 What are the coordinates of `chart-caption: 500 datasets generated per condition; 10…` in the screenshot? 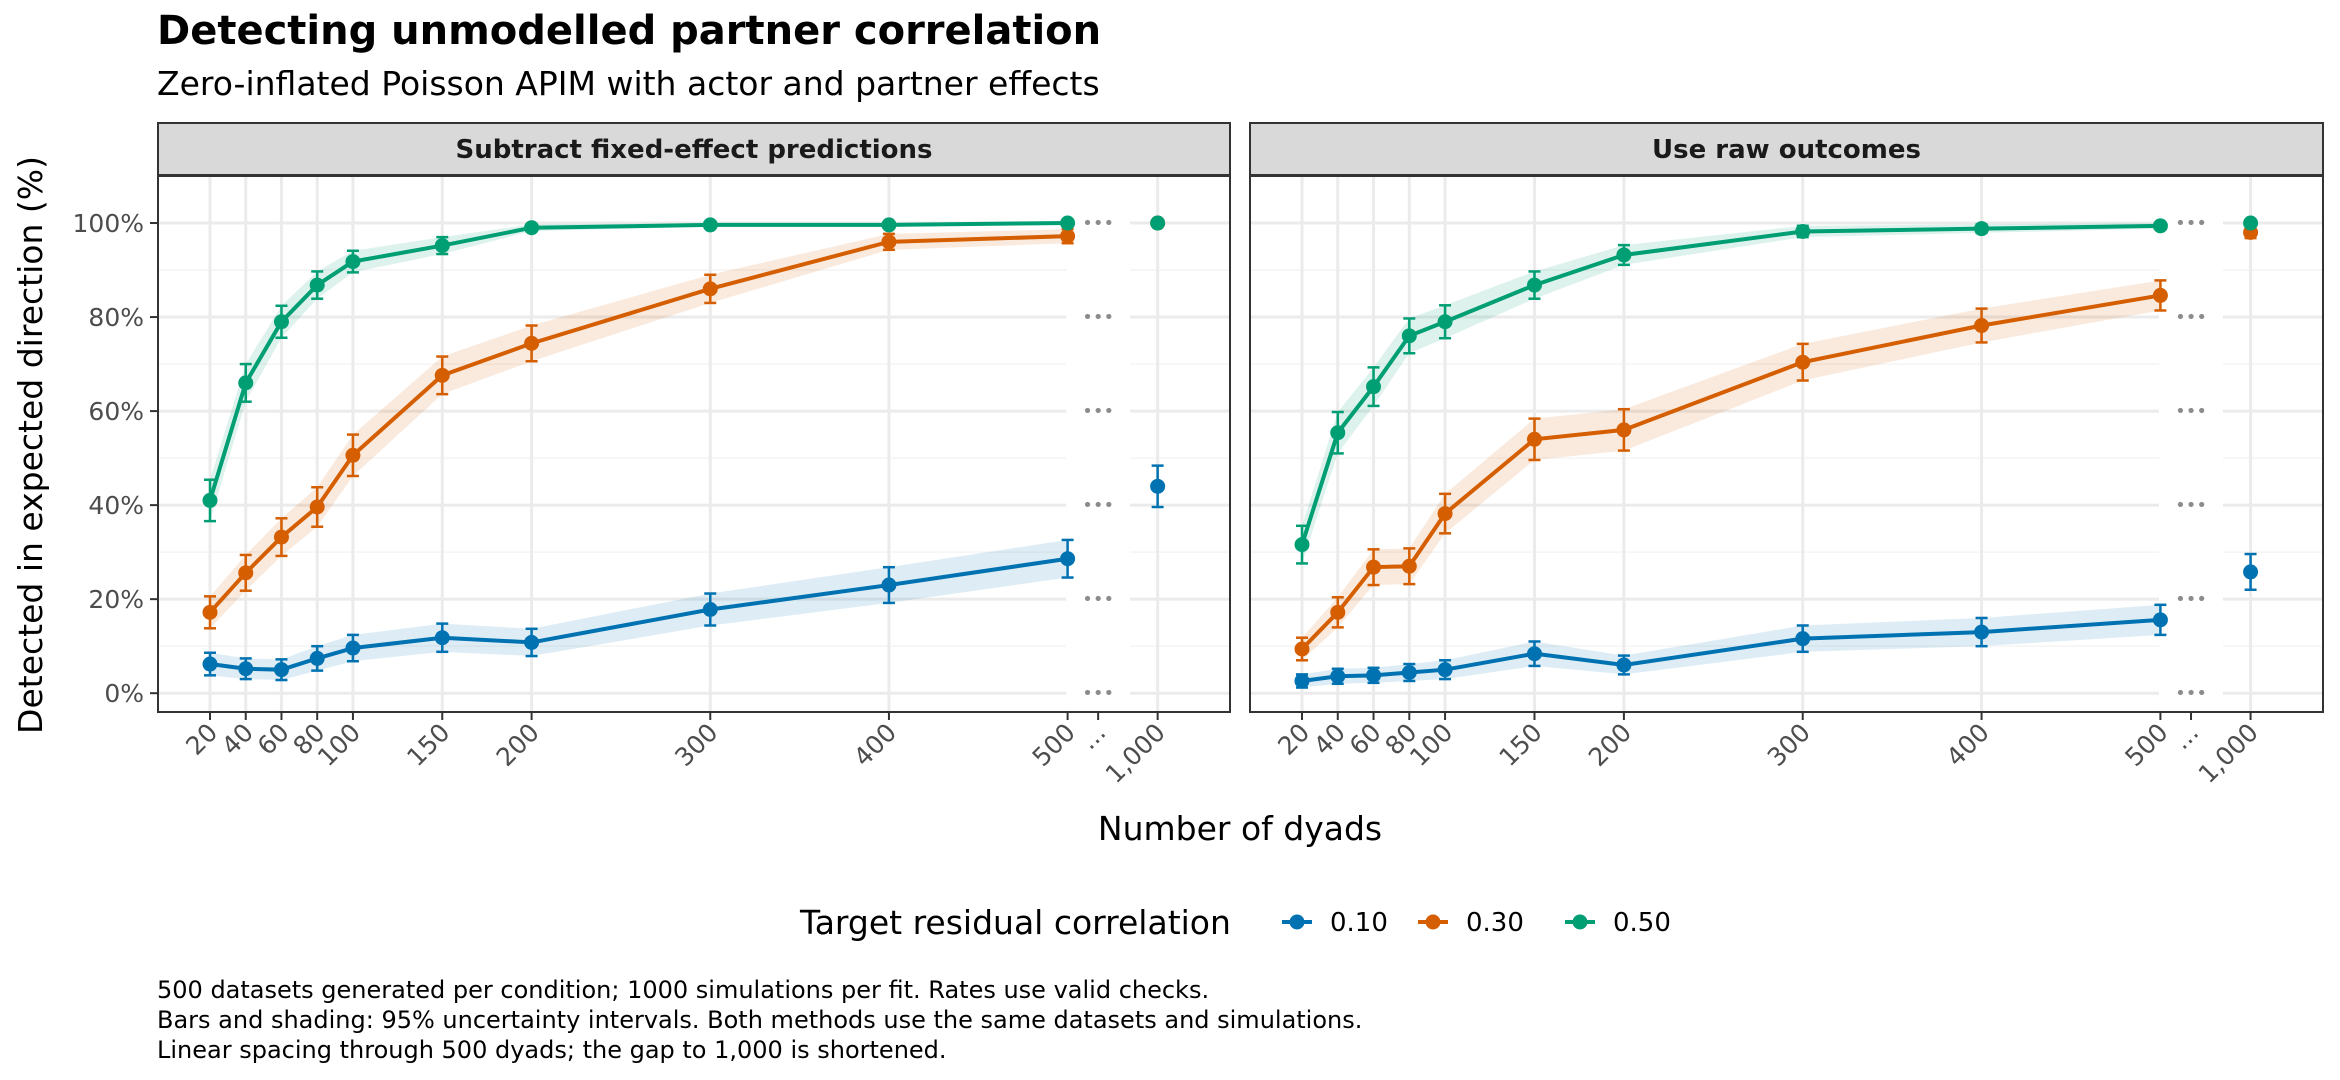 It's located at (759, 1020).